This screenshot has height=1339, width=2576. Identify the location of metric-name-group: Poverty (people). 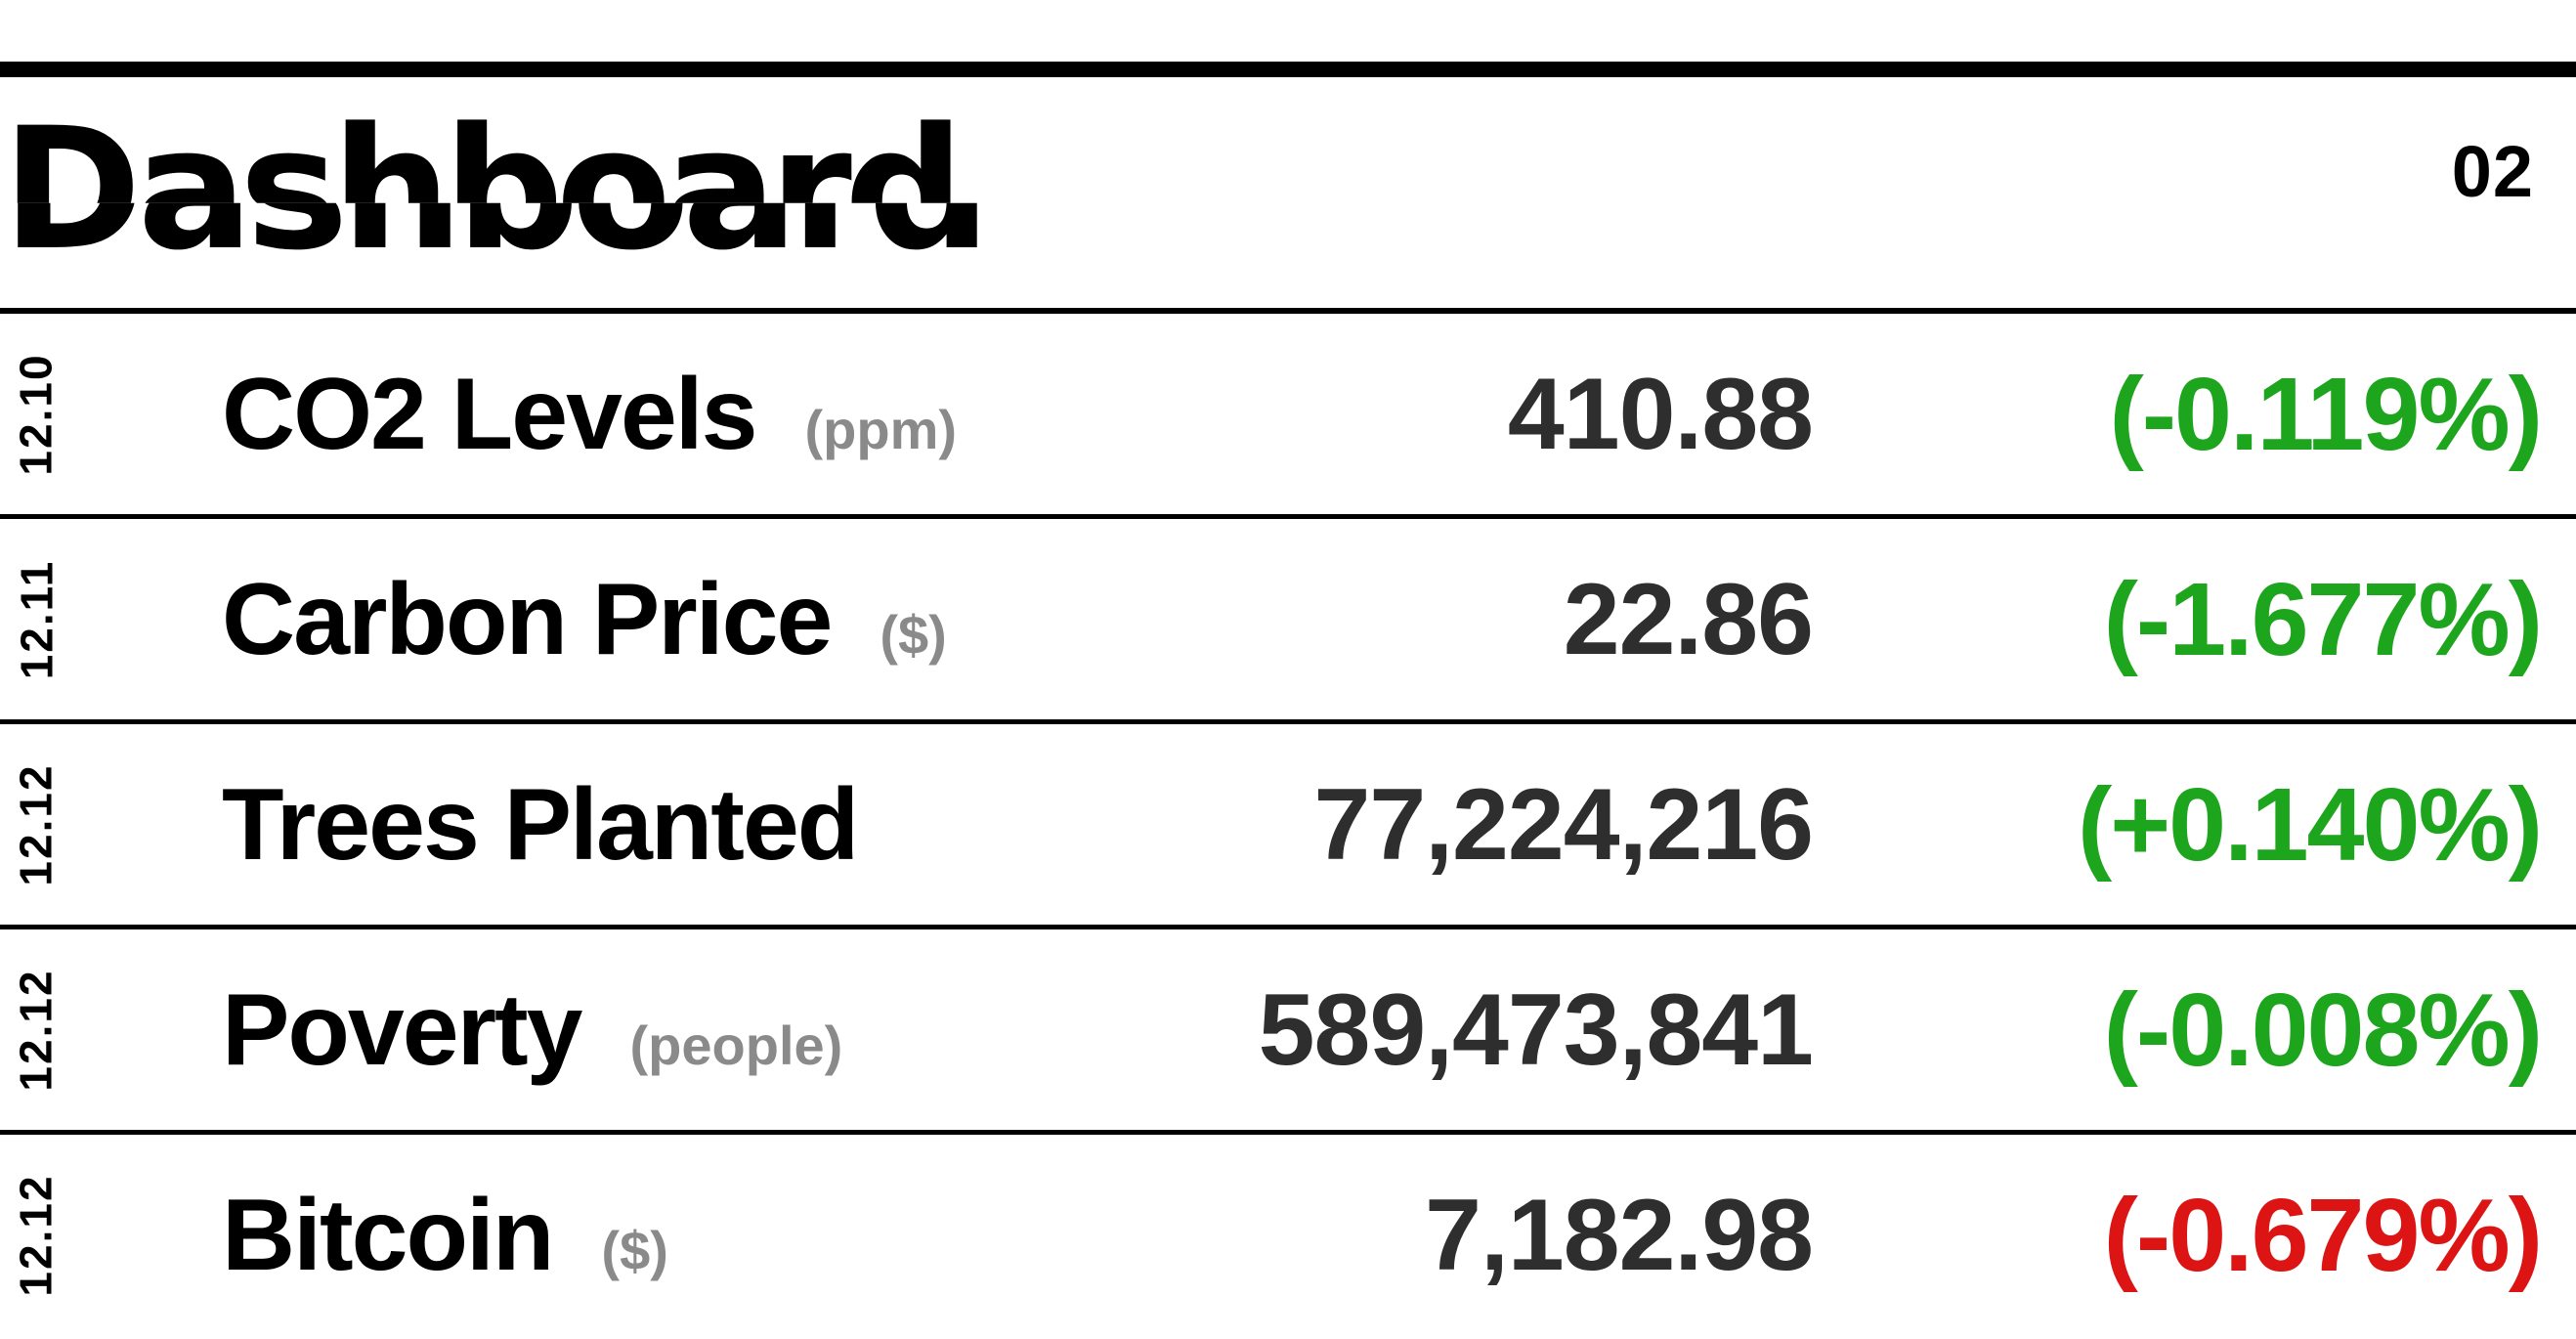
(532, 1030).